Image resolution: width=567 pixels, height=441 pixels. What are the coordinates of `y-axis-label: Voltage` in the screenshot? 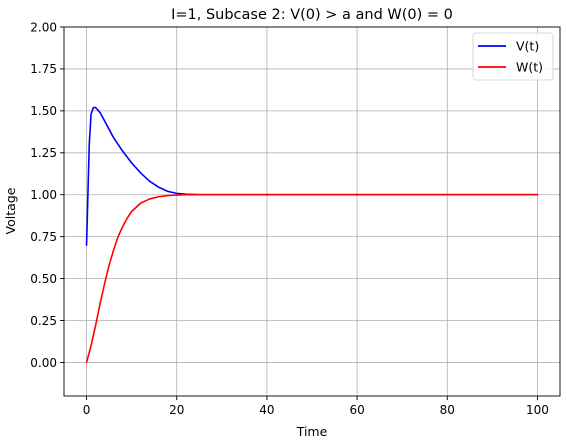 It's located at (10, 210).